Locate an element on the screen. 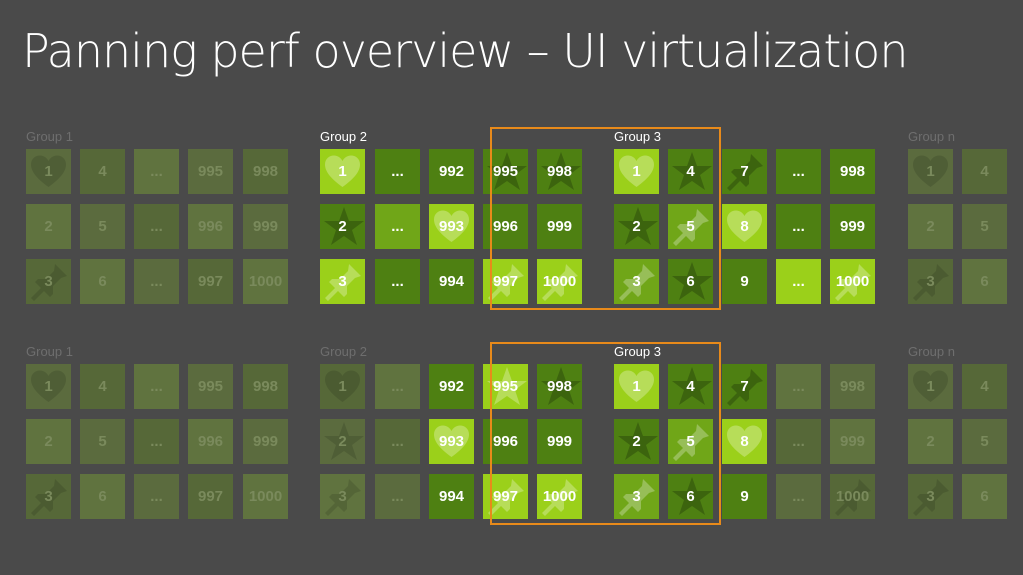  item-tile: 7 is located at coordinates (744, 386).